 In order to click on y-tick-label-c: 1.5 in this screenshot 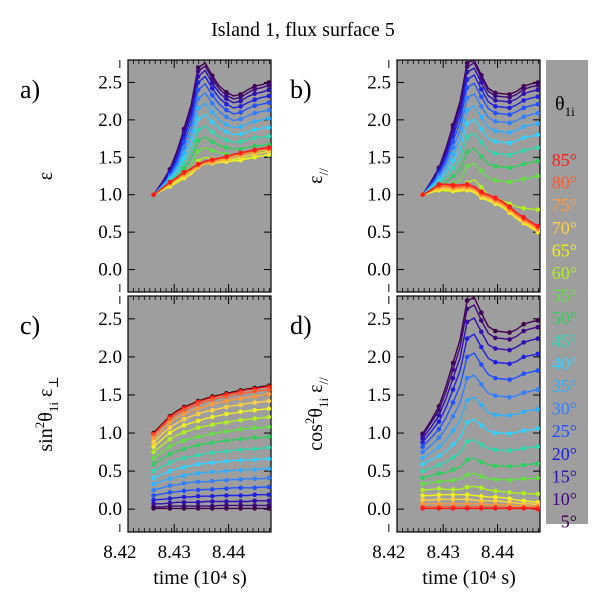, I will do `click(110, 395)`.